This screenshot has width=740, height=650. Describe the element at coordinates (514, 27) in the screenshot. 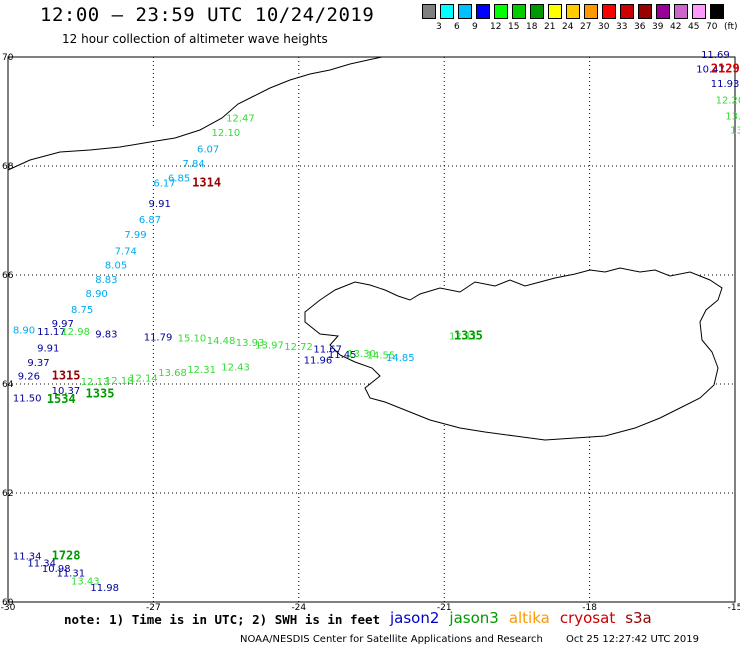

I see `scale-label: 15` at that location.